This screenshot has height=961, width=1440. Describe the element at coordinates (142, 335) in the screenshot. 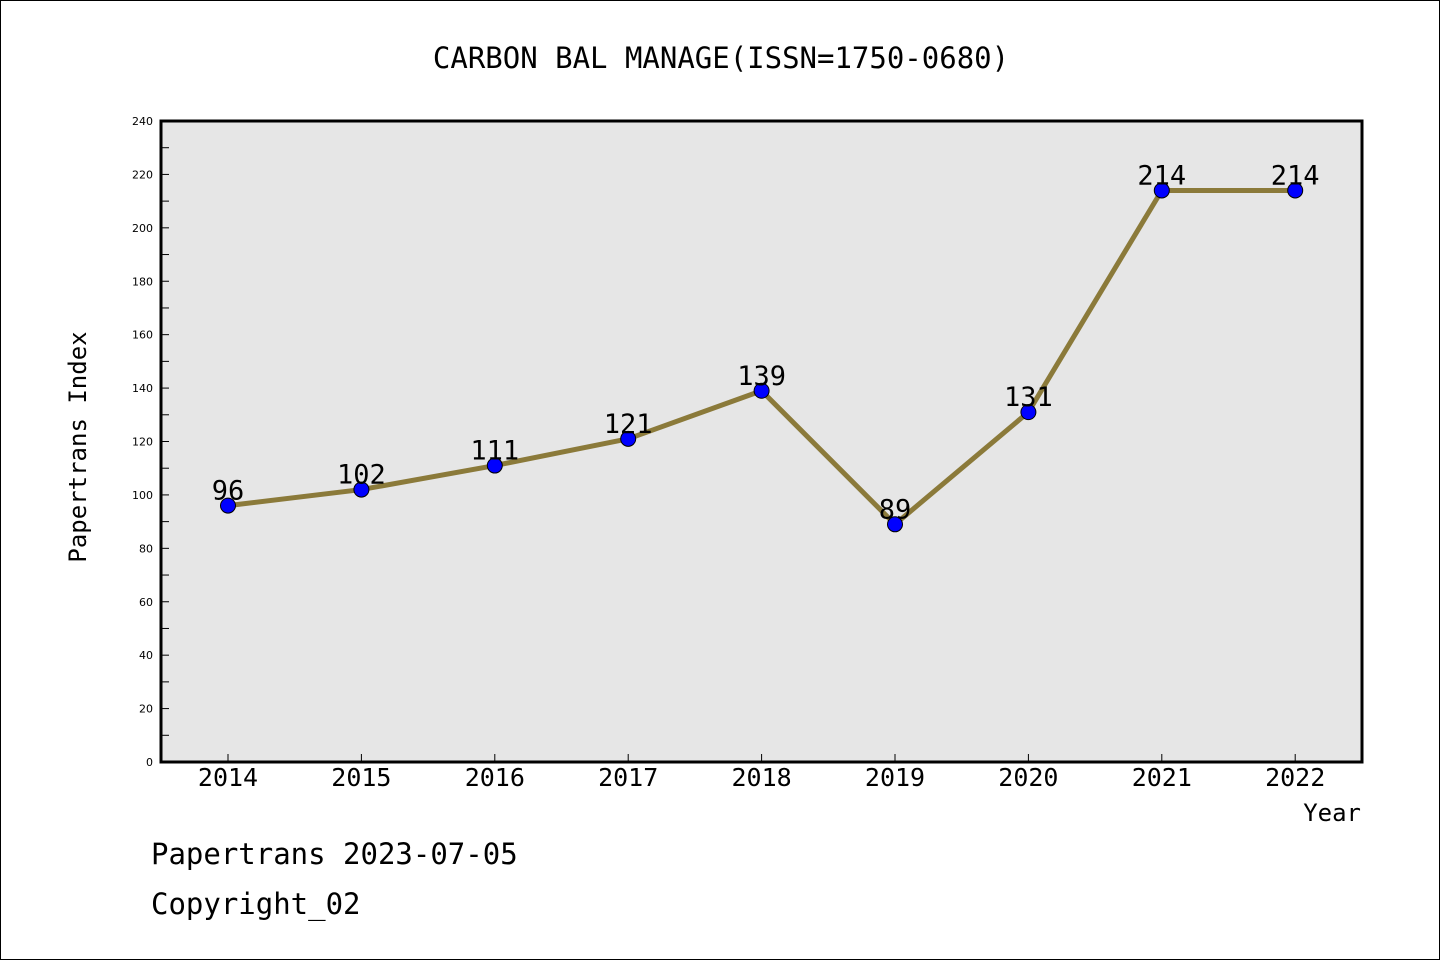

I see `y-tick-label: 160` at that location.